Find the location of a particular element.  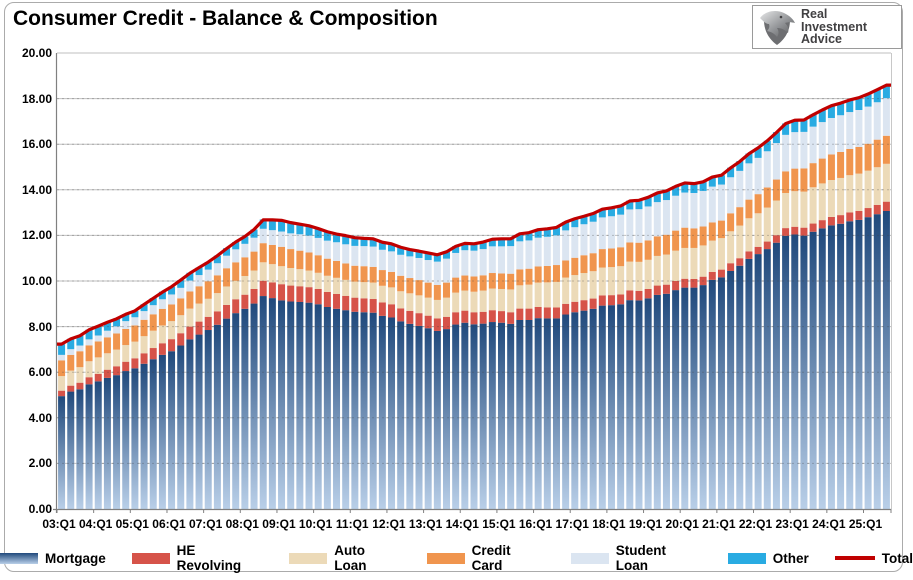

x-axis-label: 07:Q1 is located at coordinates (205, 524).